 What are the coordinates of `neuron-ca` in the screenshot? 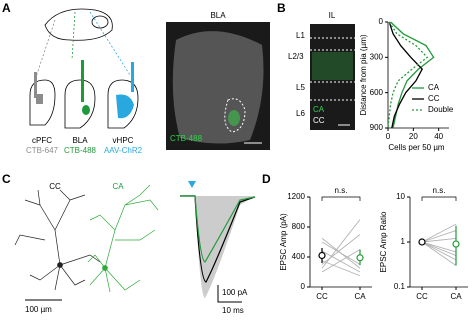 It's located at (123, 238).